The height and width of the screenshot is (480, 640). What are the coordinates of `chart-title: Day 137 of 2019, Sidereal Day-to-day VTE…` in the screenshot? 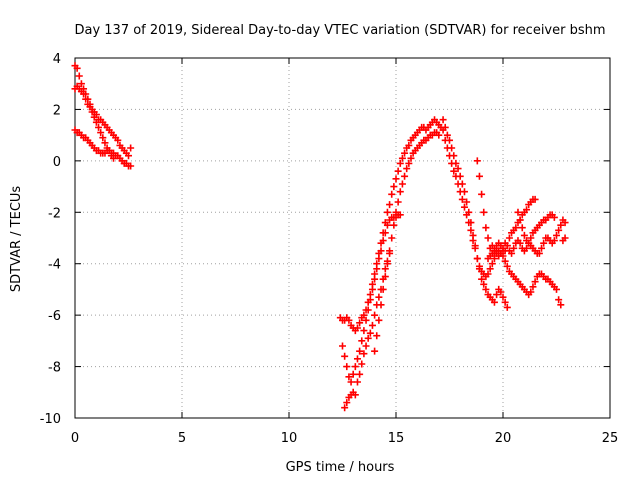 It's located at (339, 30).